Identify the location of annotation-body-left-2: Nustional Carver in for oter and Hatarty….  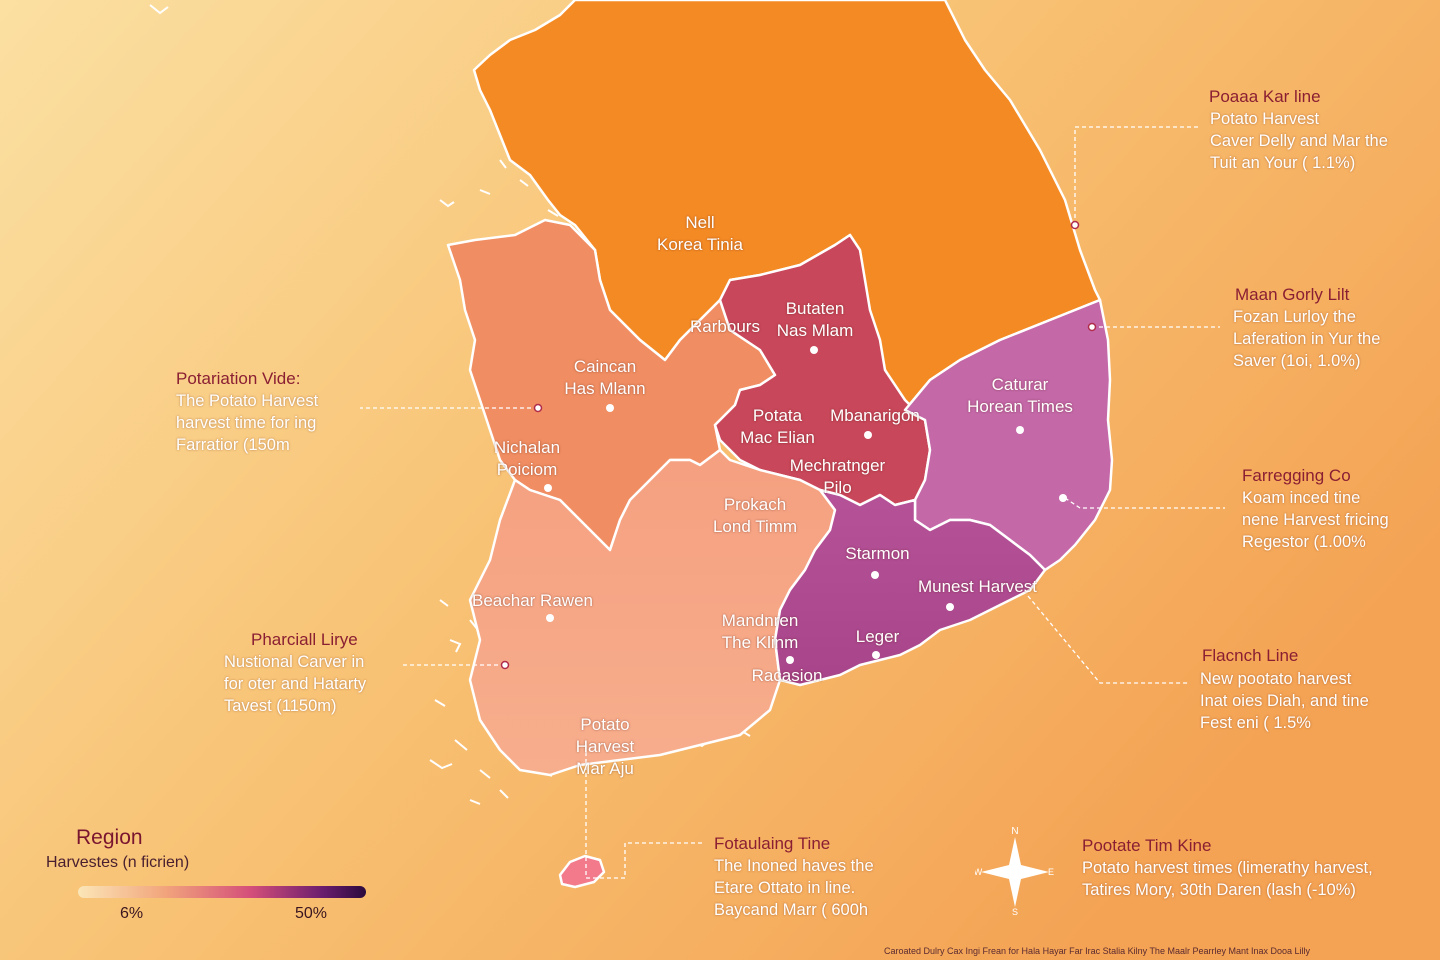
(295, 684).